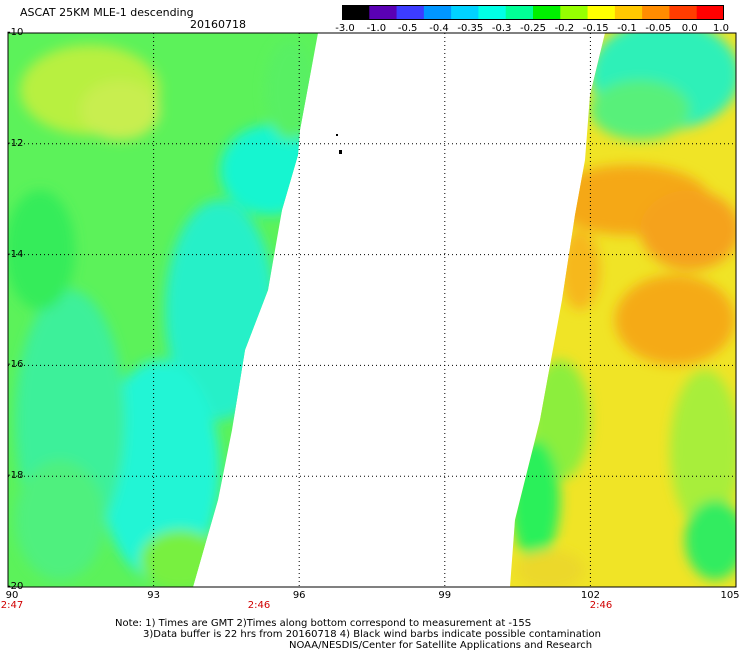  I want to click on colorbar-tick-label: -0.2, so click(564, 28).